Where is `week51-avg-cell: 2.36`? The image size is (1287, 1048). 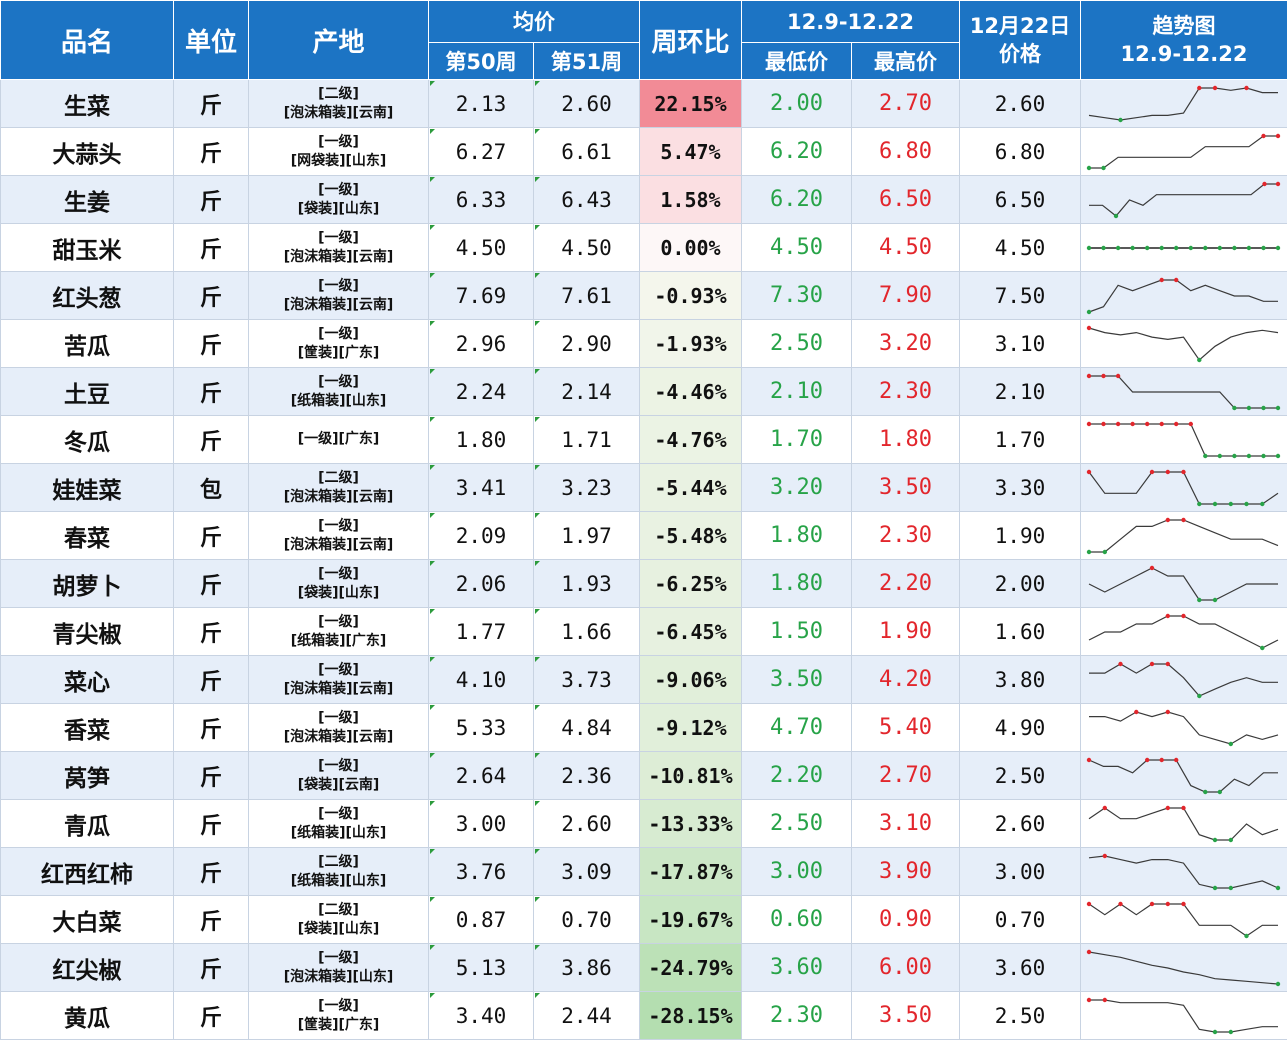 week51-avg-cell: 2.36 is located at coordinates (586, 775).